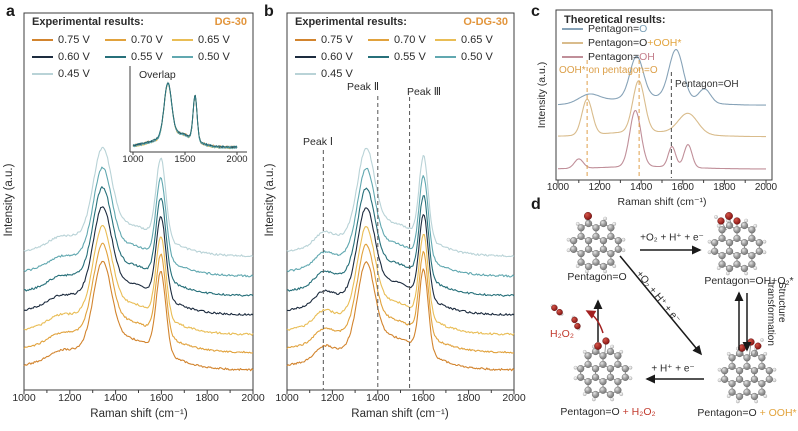 The height and width of the screenshot is (431, 798). What do you see at coordinates (201, 57) in the screenshot?
I see `legend-item-0.50V: 0.50 V` at bounding box center [201, 57].